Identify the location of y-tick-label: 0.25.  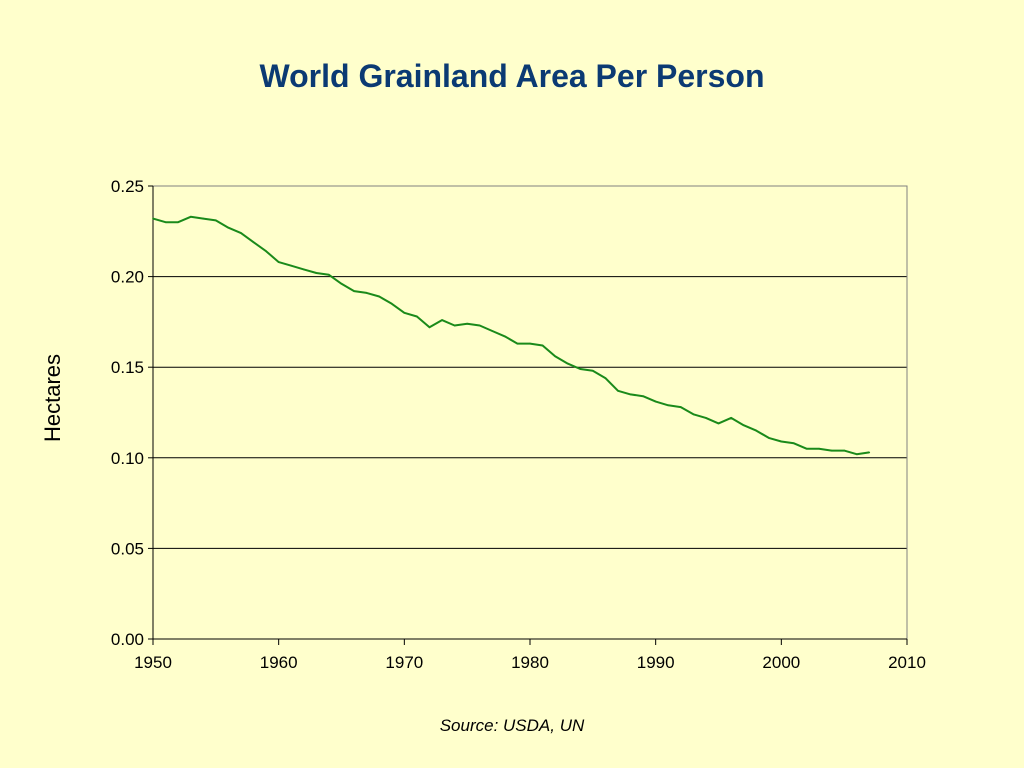
(127, 186).